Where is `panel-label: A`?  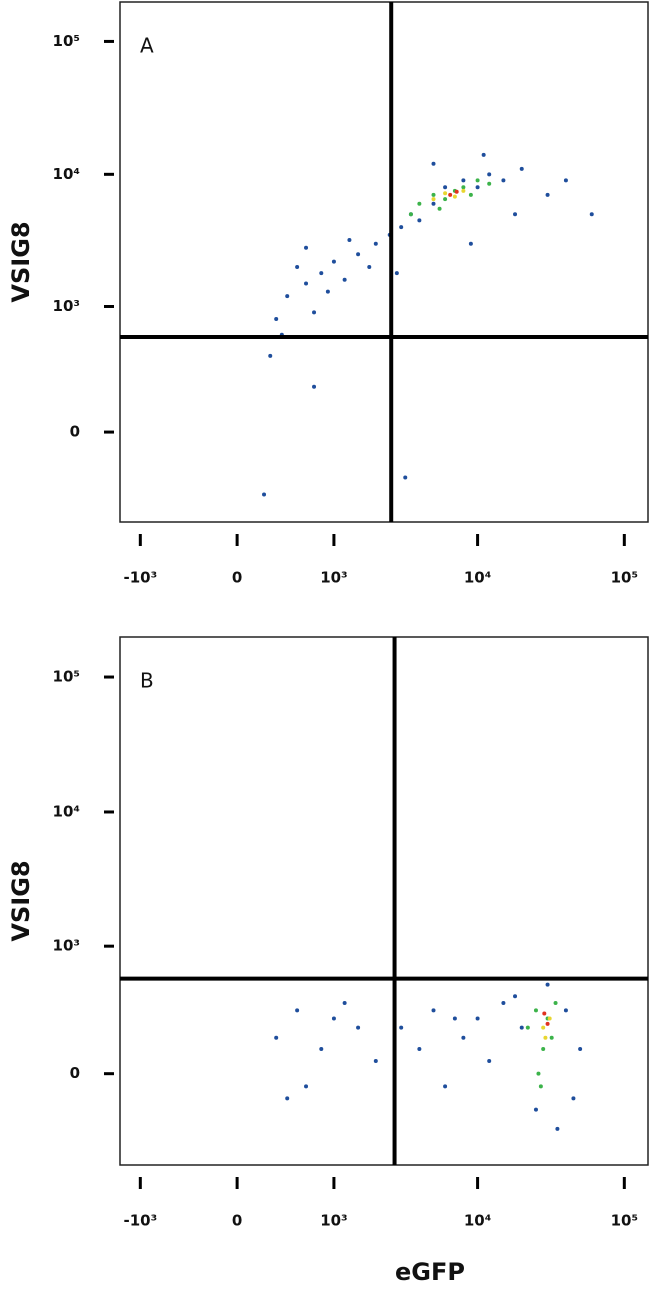 panel-label: A is located at coordinates (147, 46).